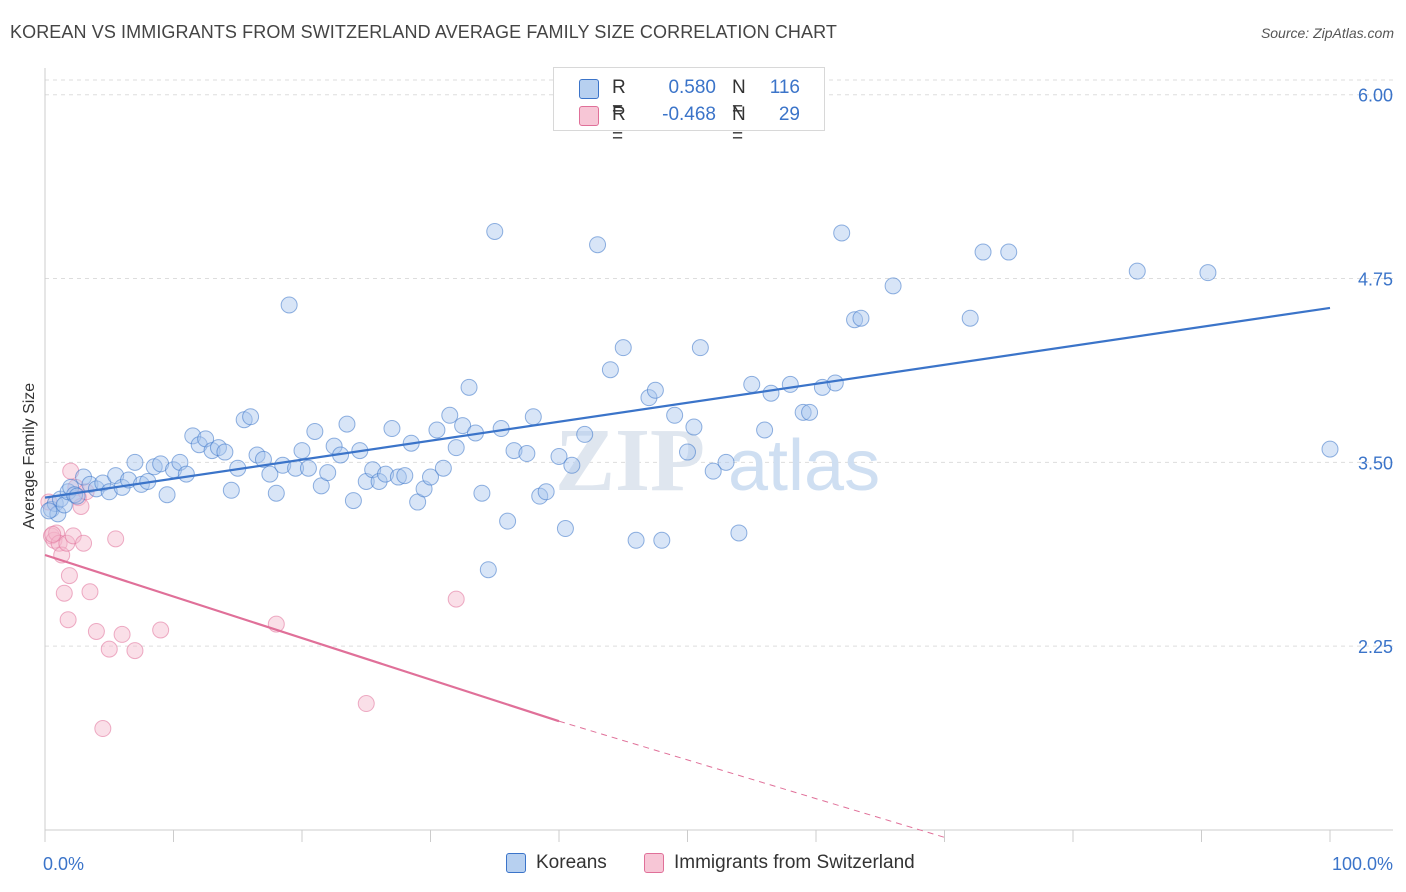 Image resolution: width=1406 pixels, height=892 pixels. Describe the element at coordinates (29, 456) in the screenshot. I see `y-axis-label: Average Family Size` at that location.